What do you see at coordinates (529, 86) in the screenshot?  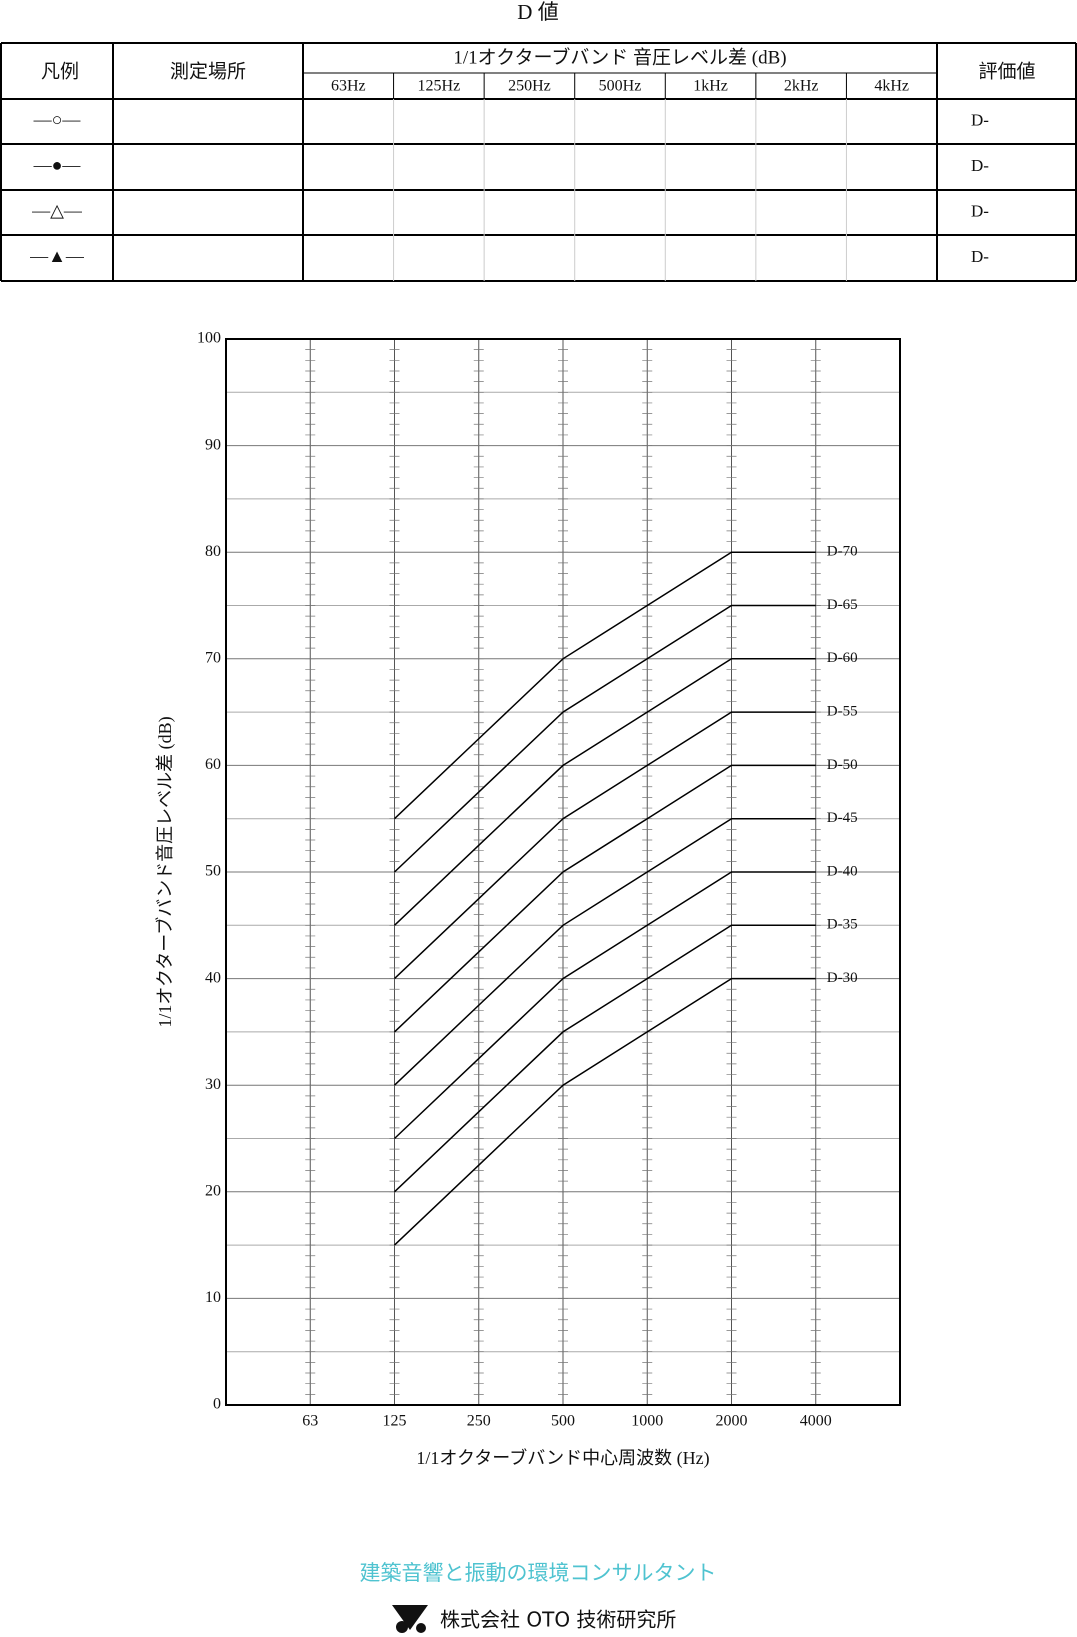 I see `band-label: 250Hz` at bounding box center [529, 86].